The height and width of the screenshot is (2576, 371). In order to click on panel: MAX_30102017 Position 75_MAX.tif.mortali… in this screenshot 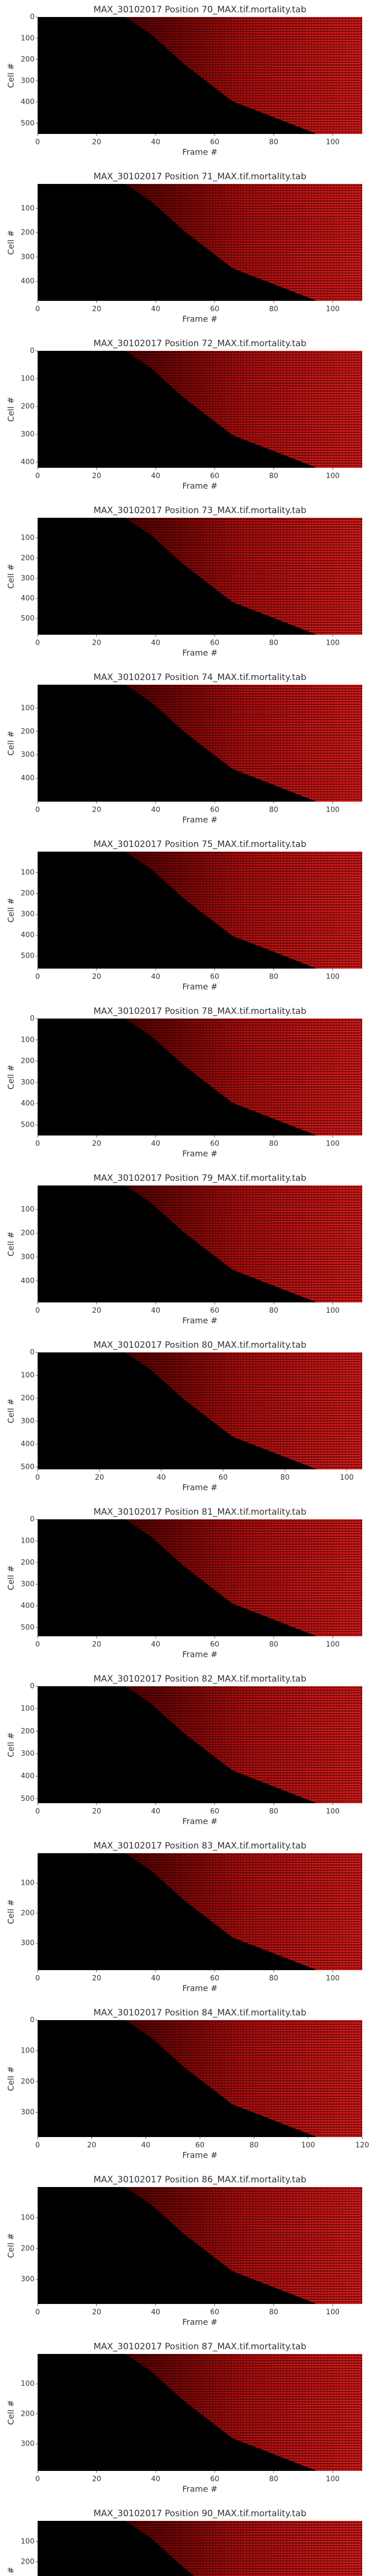, I will do `click(184, 915)`.